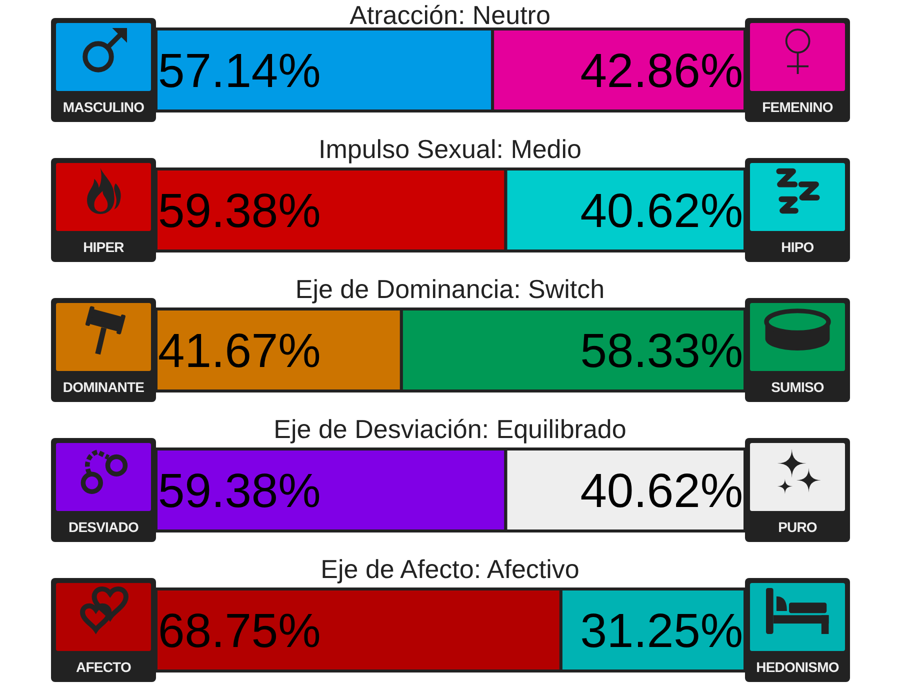  What do you see at coordinates (450, 569) in the screenshot?
I see `chart-title: Eje de Afecto: Afectivo` at bounding box center [450, 569].